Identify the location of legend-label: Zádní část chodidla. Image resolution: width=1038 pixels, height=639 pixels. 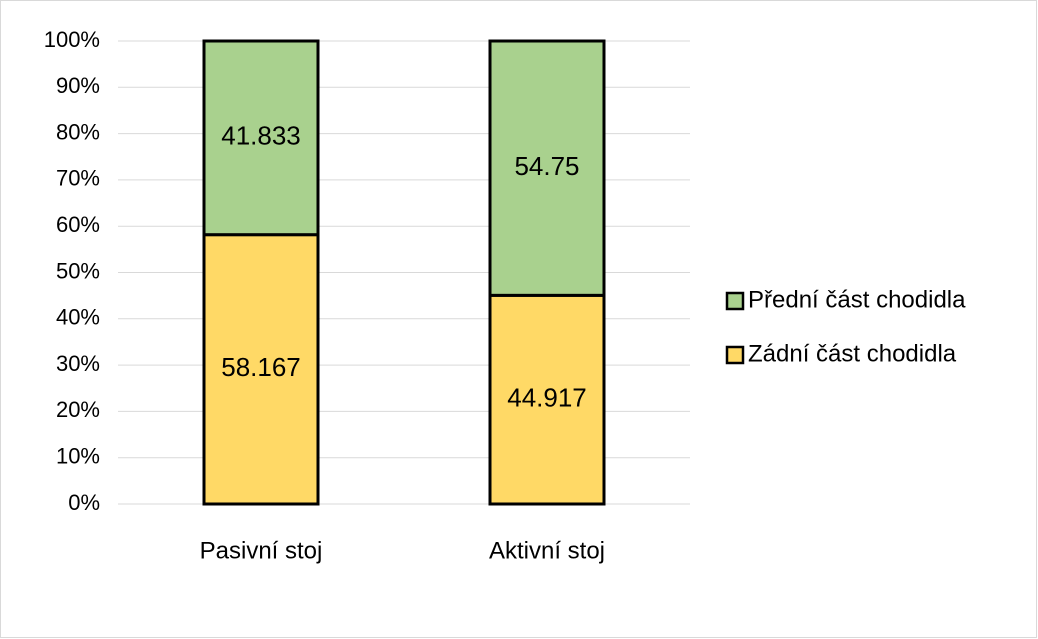
(852, 353).